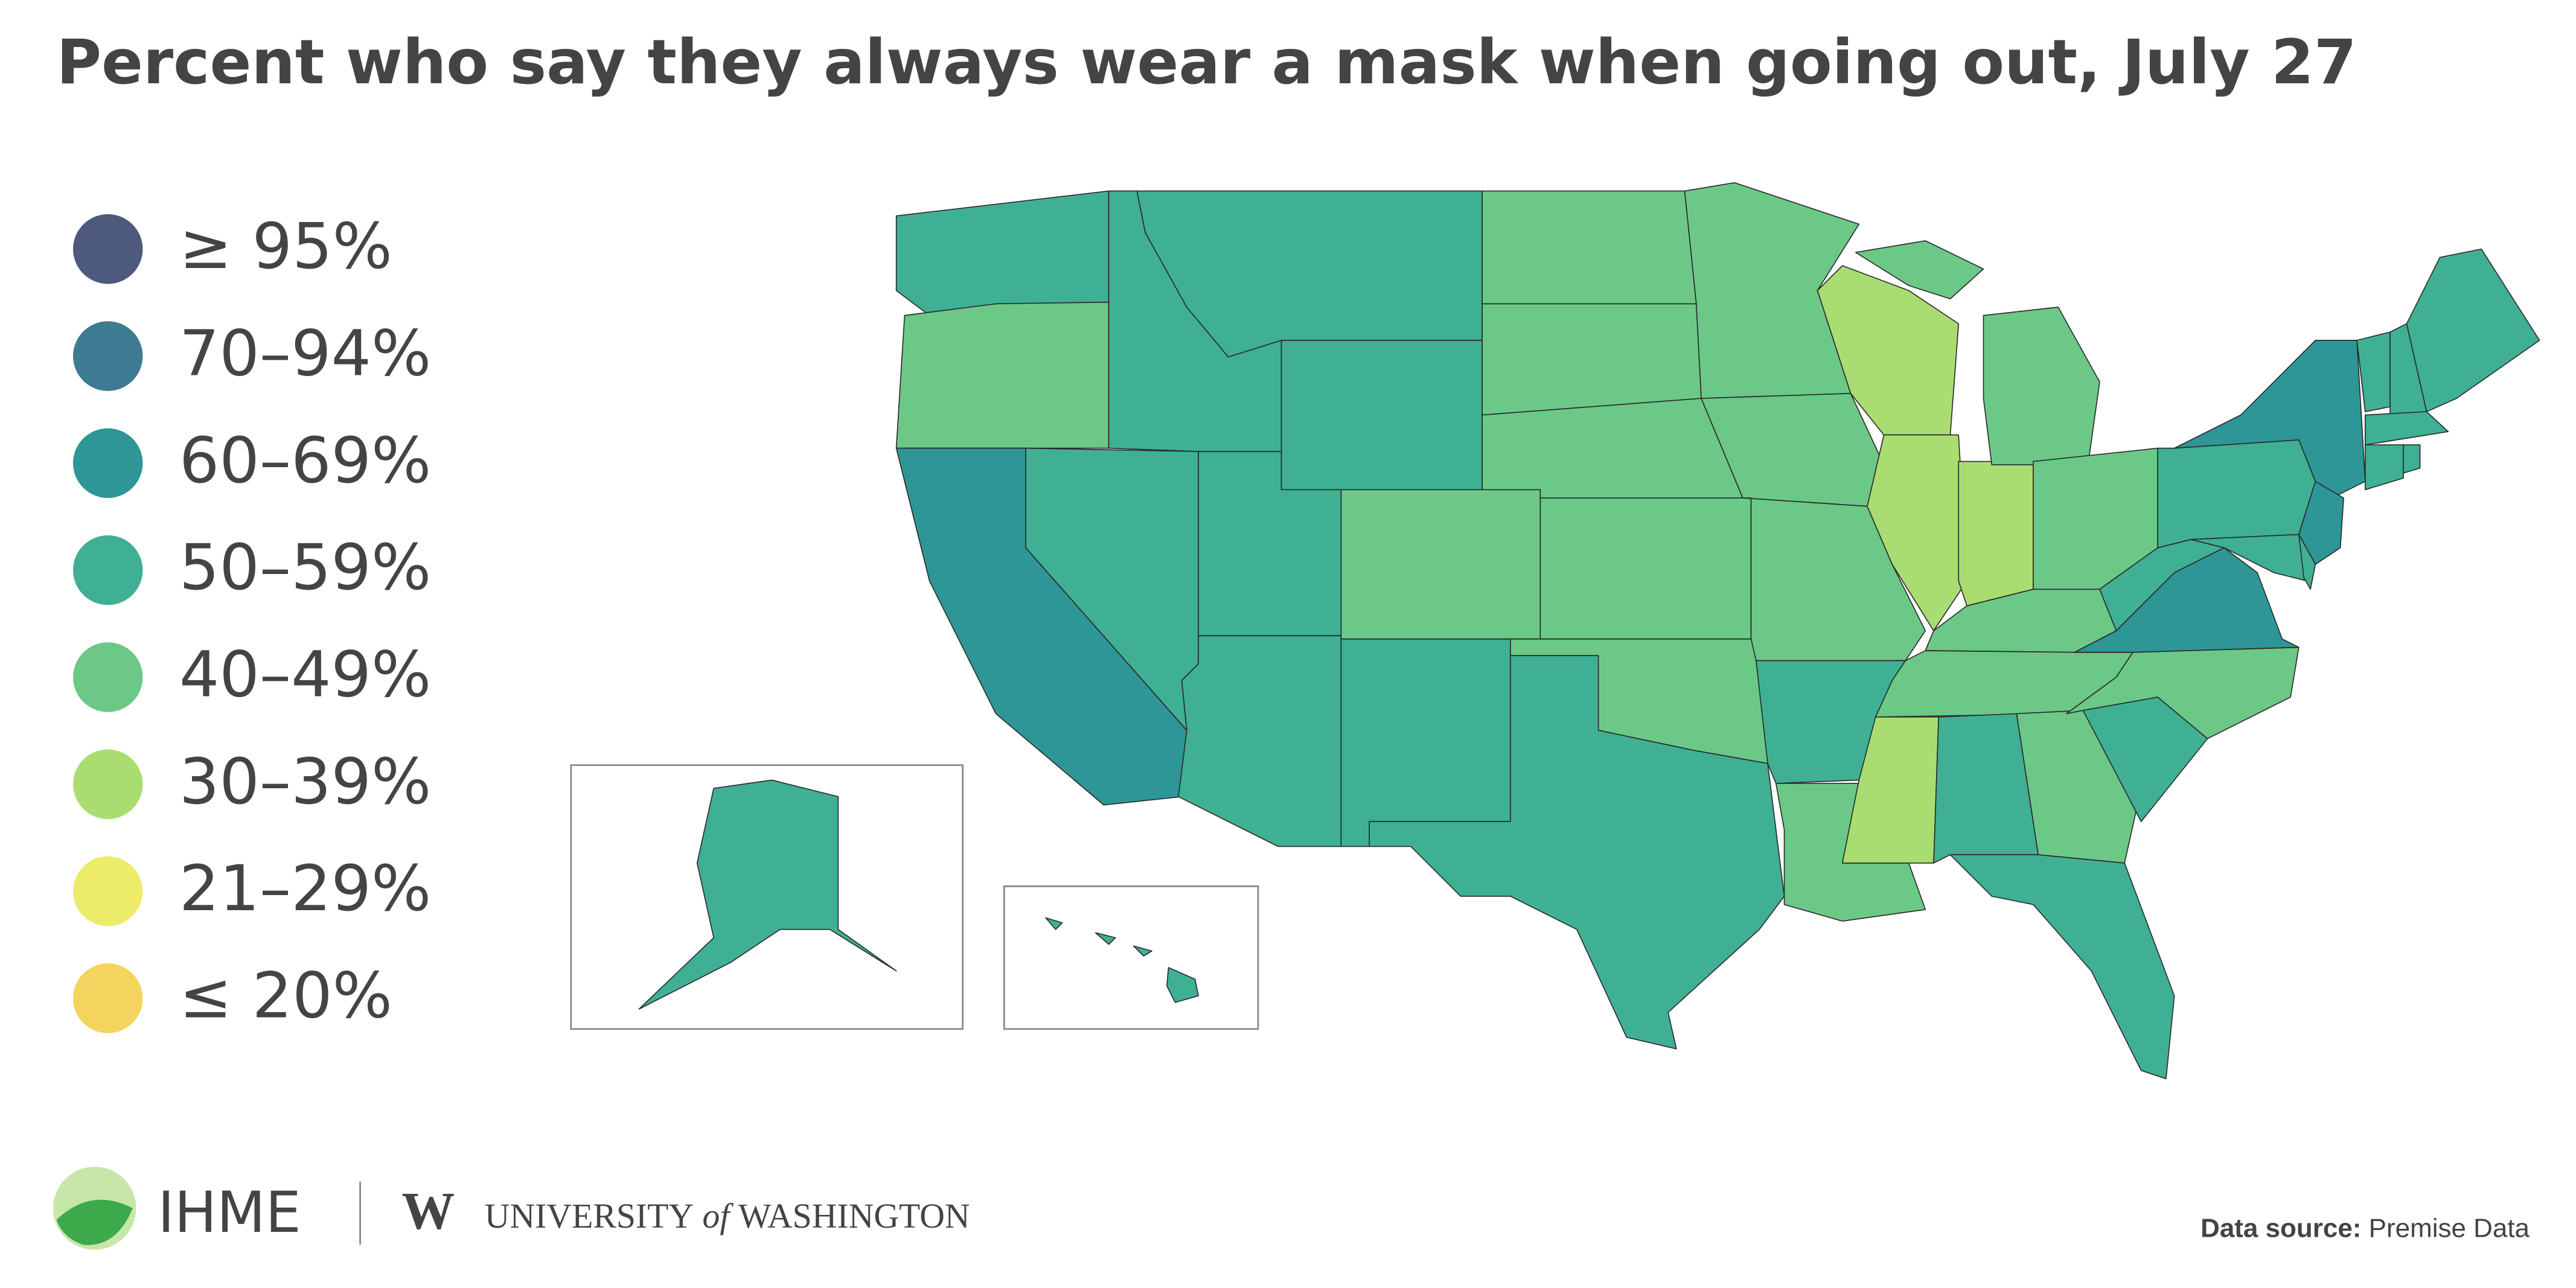 The image size is (2576, 1288). Describe the element at coordinates (305, 781) in the screenshot. I see `legend-label: 30–39%` at that location.